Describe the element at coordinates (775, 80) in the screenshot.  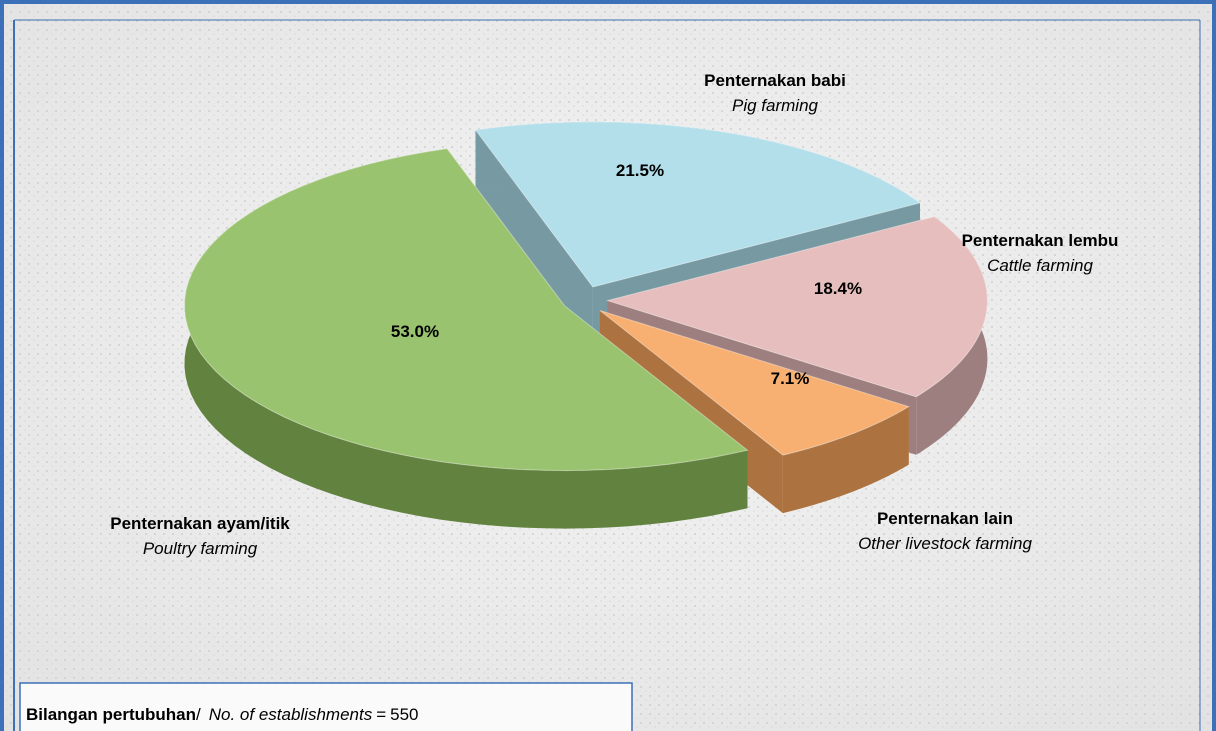
I see `category-label: Penternakan babi` at that location.